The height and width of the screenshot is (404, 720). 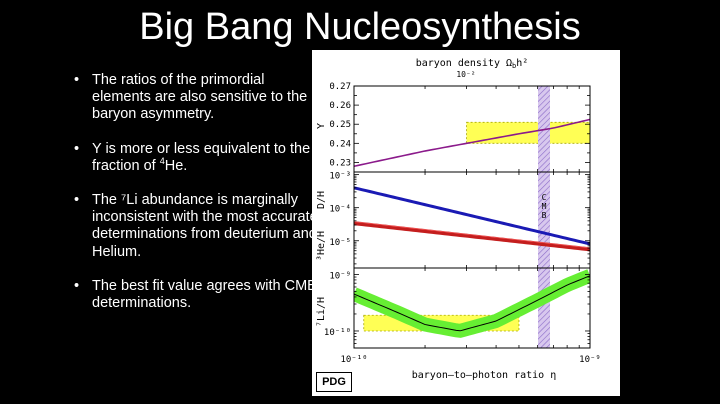 I want to click on y-axis-label-helium: Y, so click(x=321, y=126).